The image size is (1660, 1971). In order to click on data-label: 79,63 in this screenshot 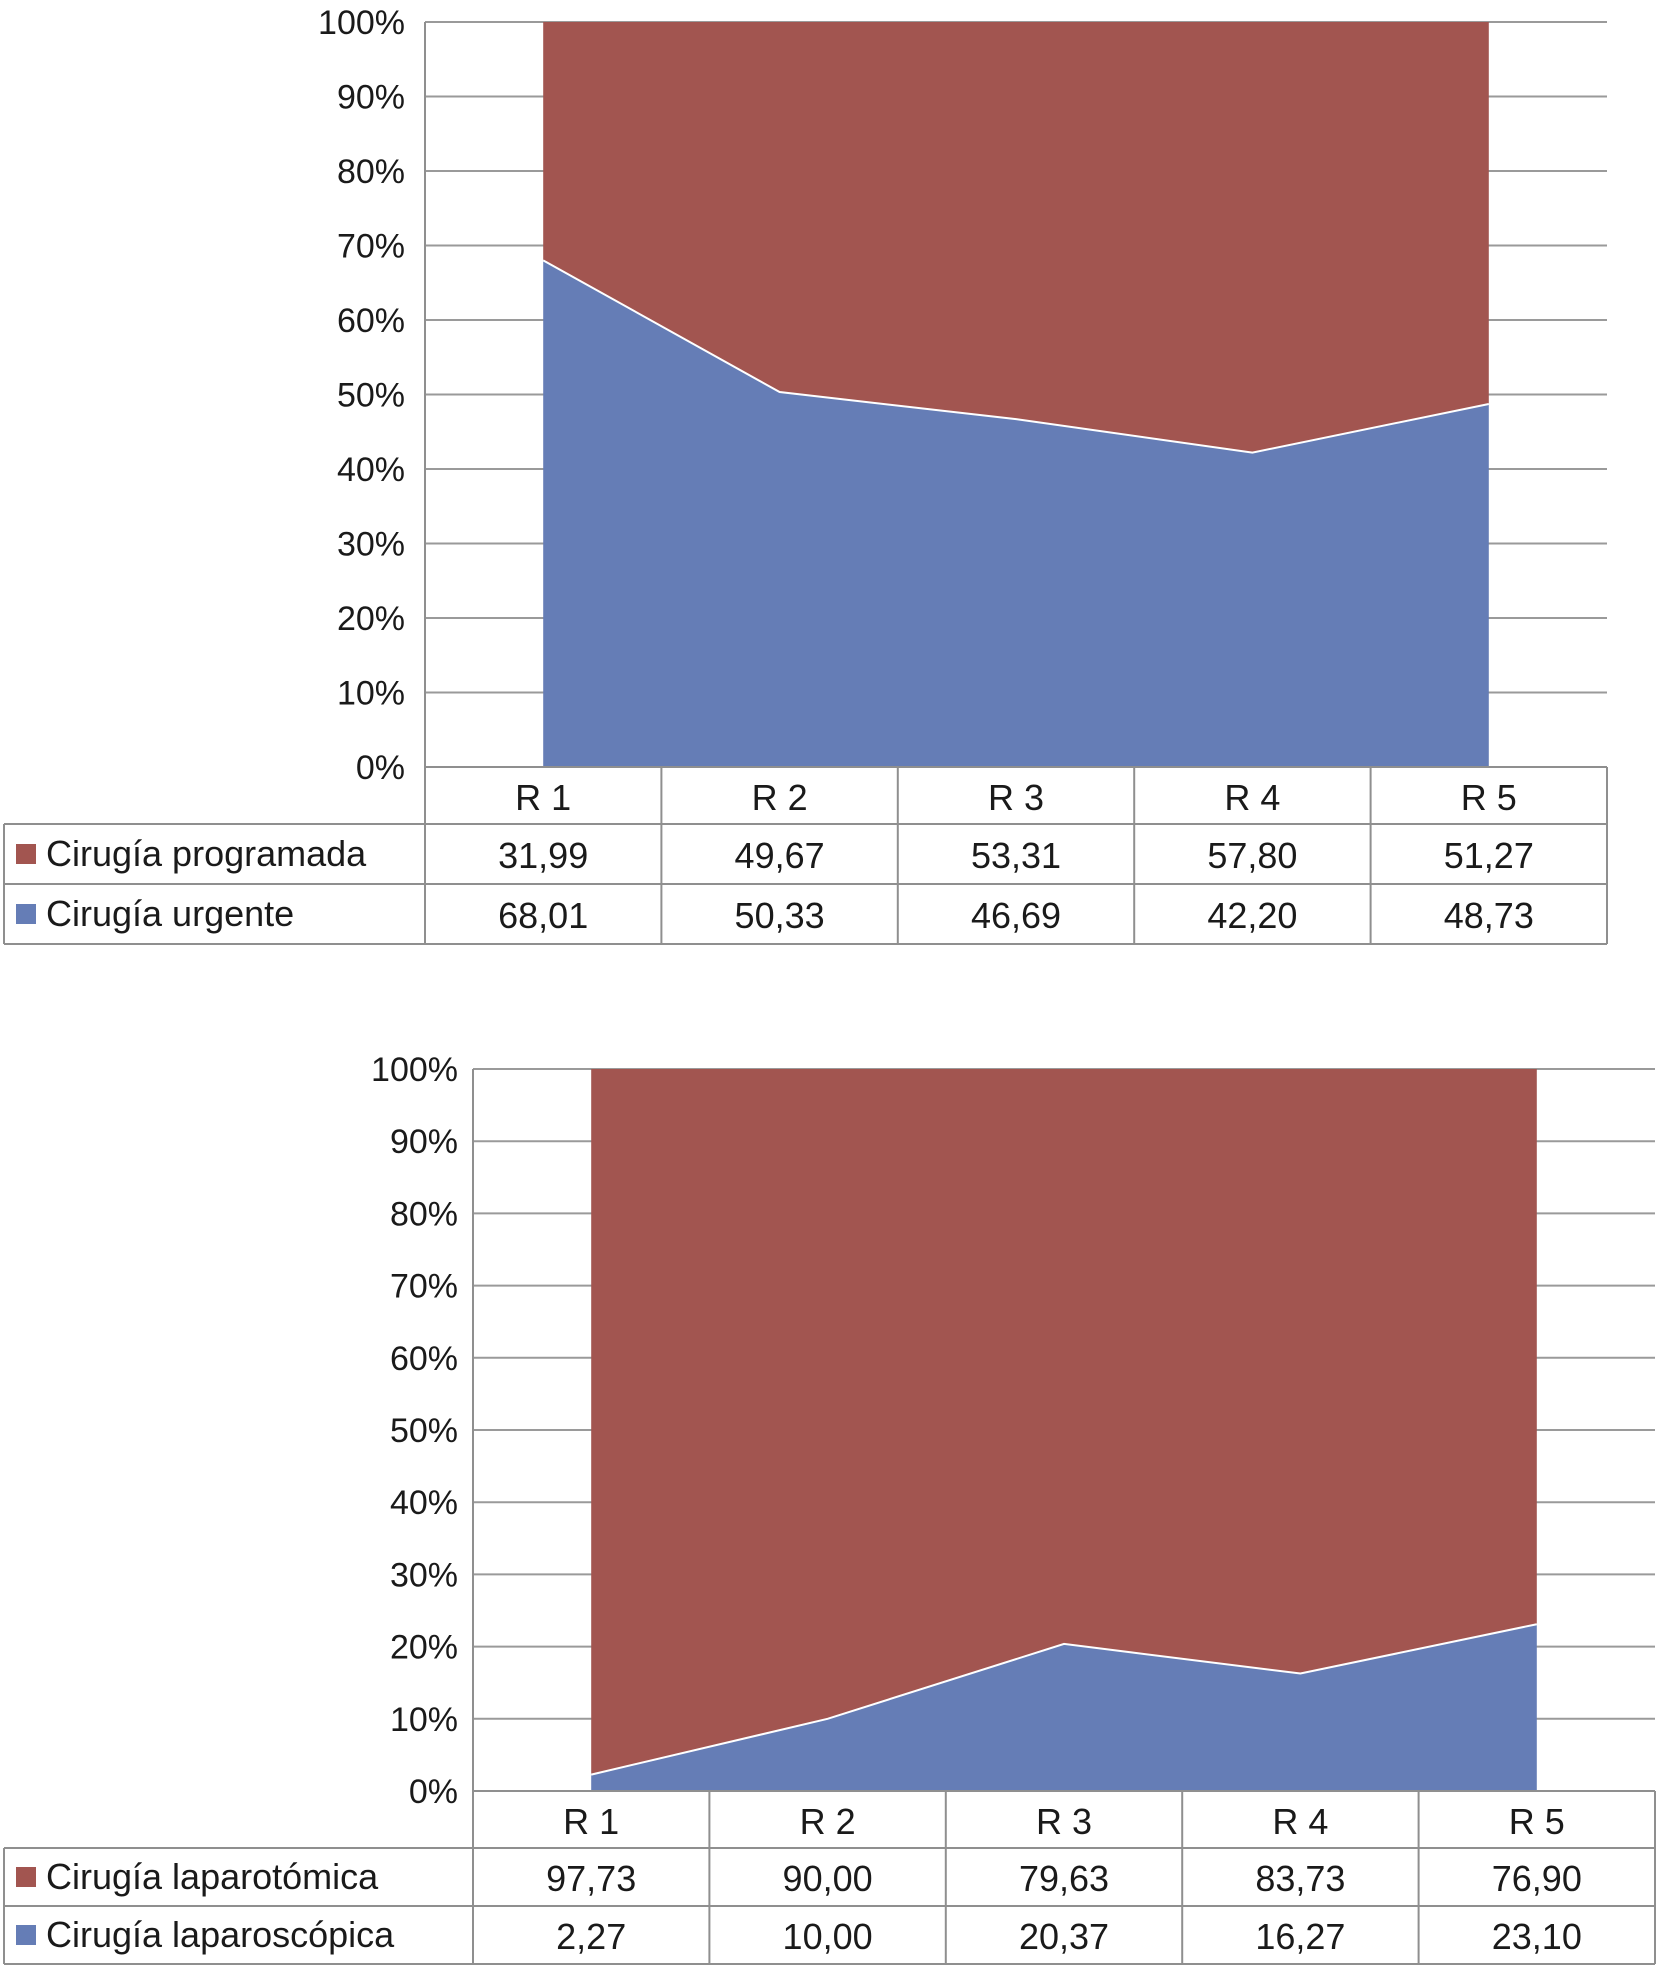, I will do `click(1064, 1878)`.